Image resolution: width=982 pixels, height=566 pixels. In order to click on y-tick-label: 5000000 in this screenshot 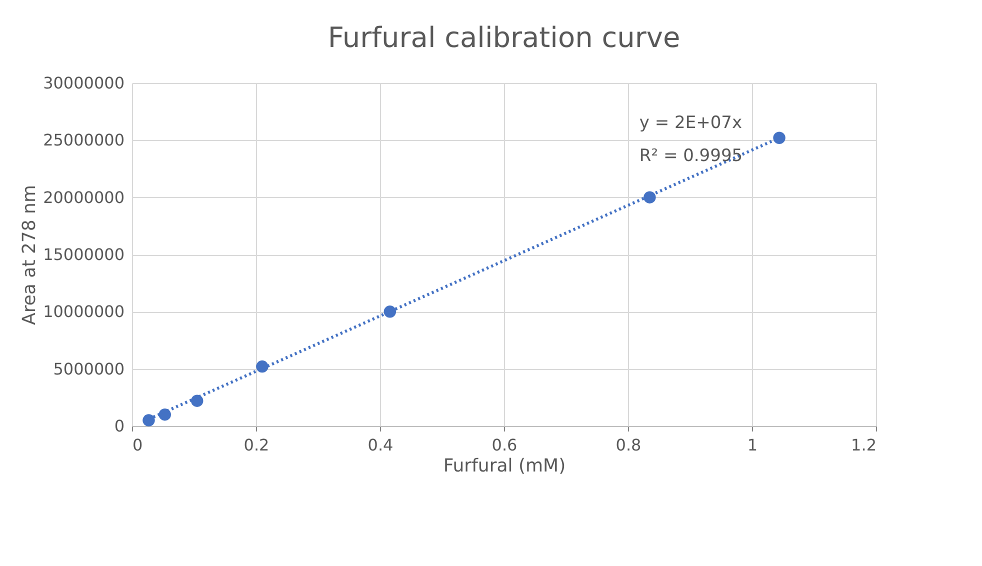, I will do `click(88, 368)`.